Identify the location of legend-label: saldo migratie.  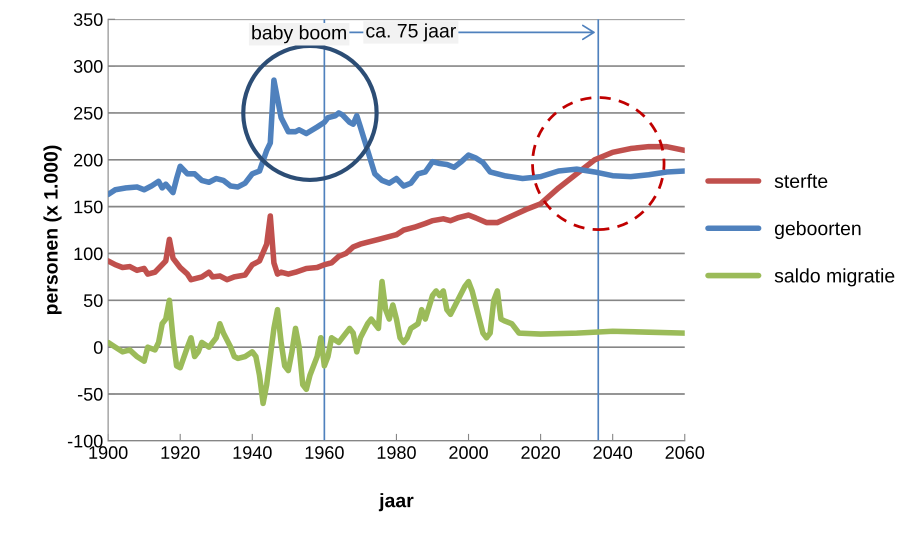
(834, 277).